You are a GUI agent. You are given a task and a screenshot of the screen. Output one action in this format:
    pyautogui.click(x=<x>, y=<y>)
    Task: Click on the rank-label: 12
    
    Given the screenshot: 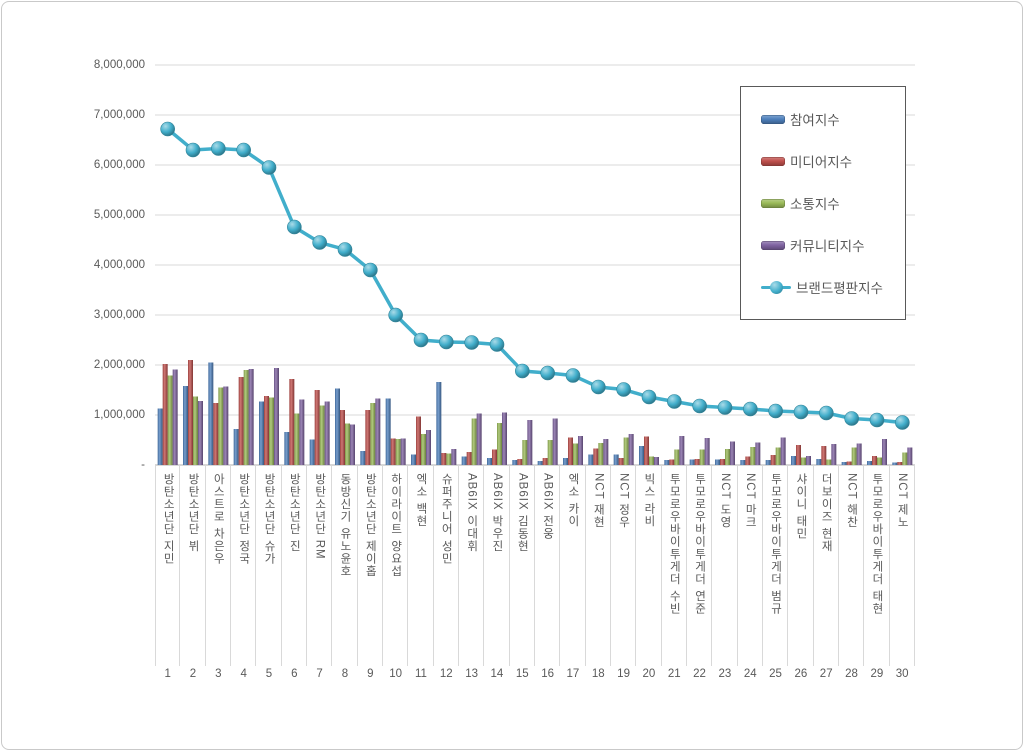 What is the action you would take?
    pyautogui.click(x=446, y=674)
    